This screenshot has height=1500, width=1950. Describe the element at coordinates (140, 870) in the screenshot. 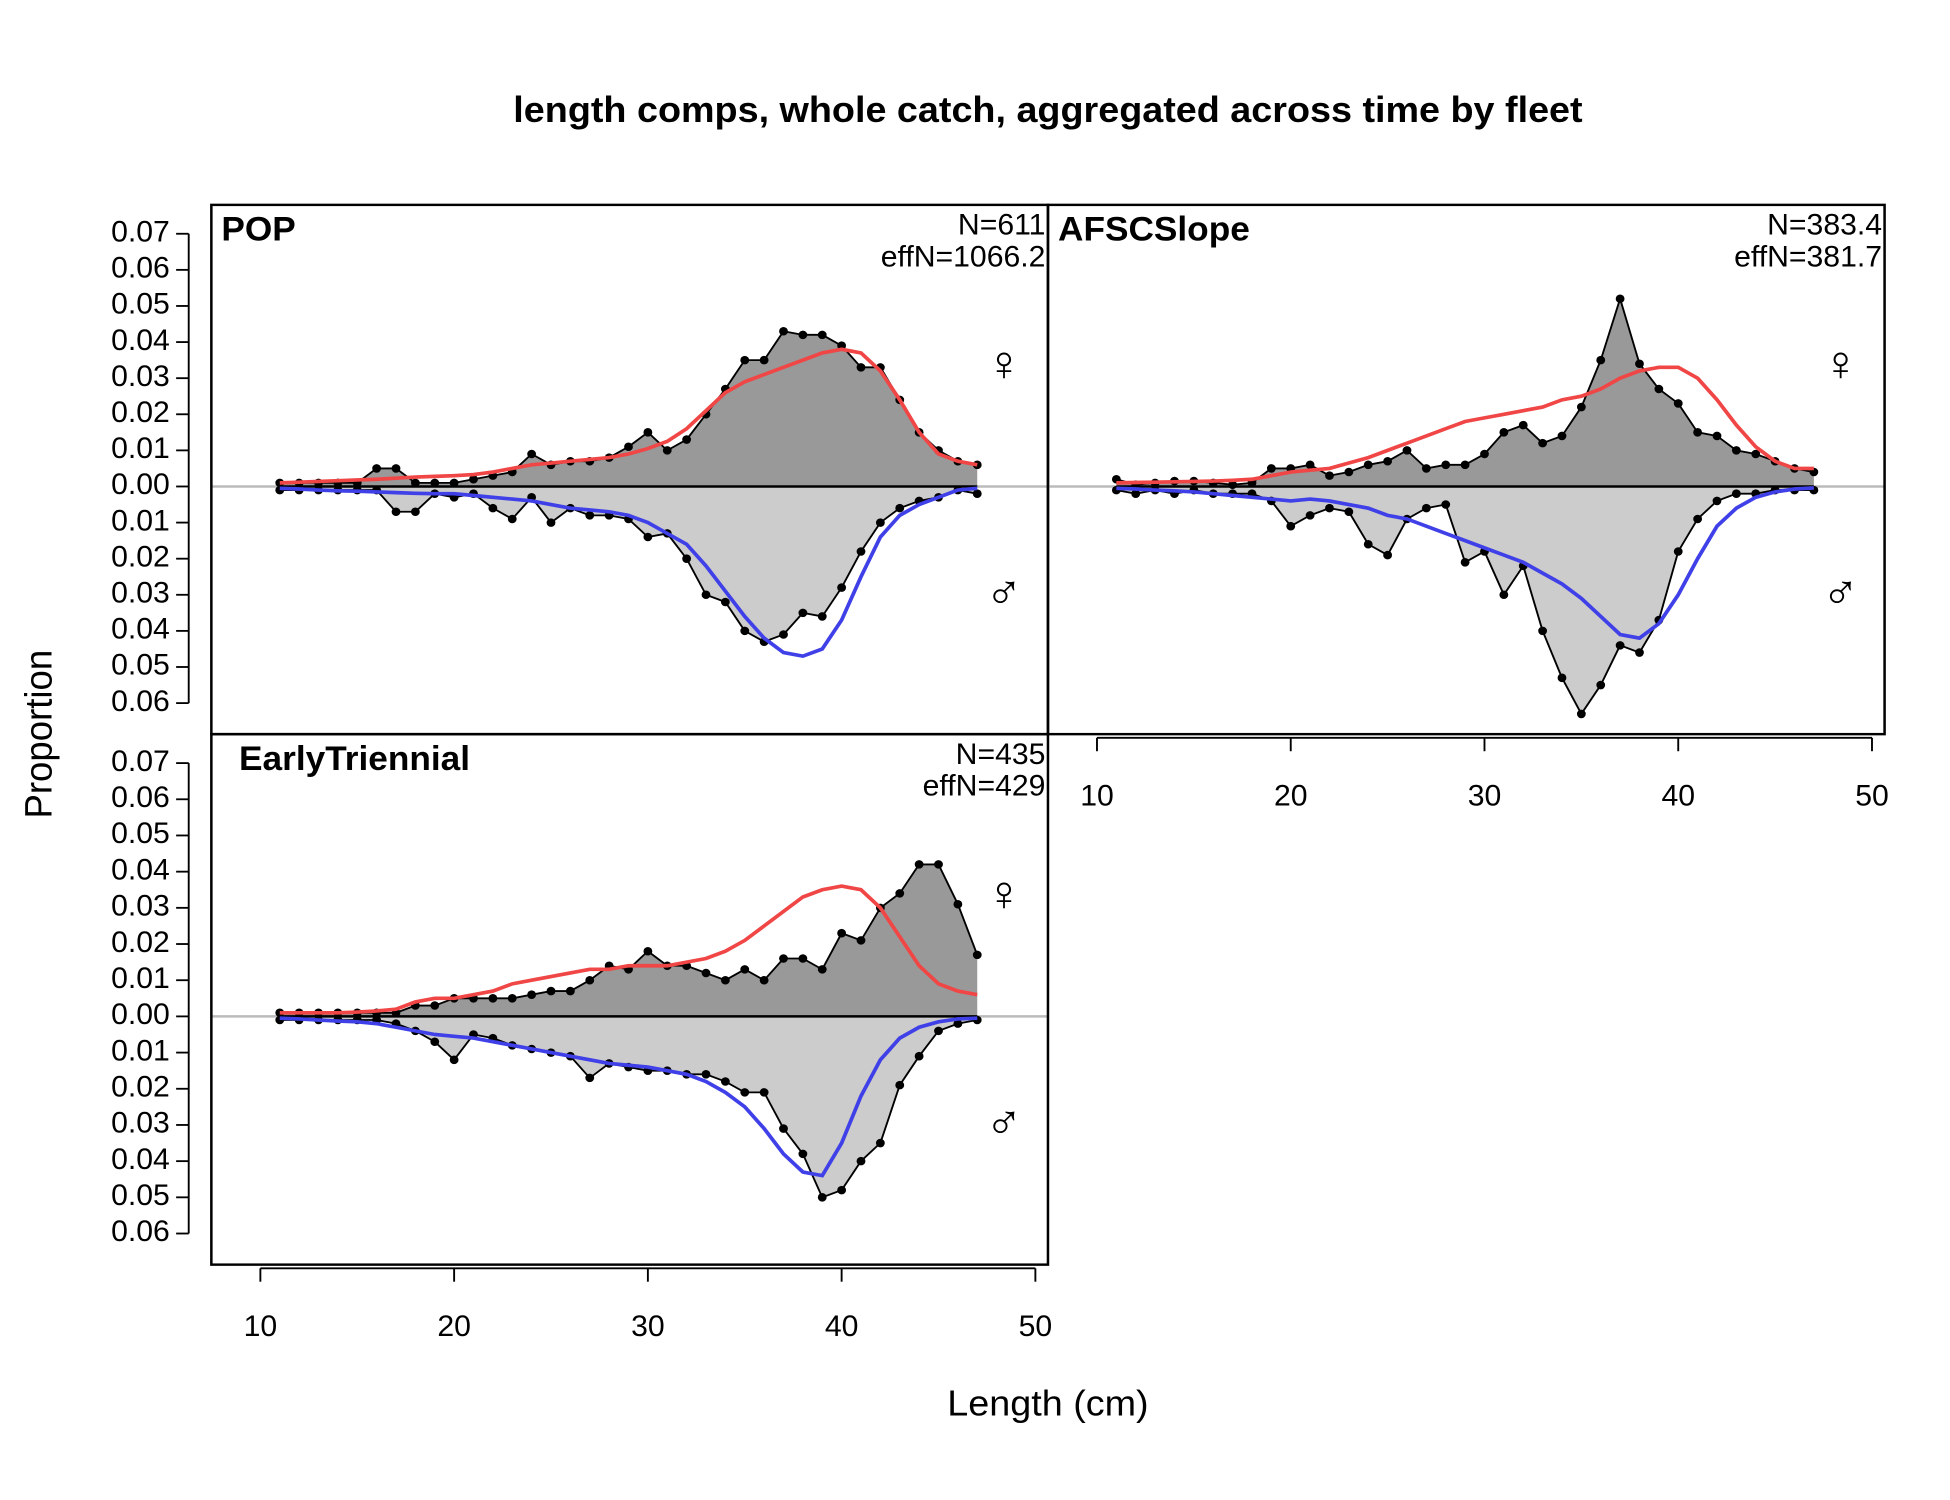

I see `y-tick-label: 0.04` at that location.